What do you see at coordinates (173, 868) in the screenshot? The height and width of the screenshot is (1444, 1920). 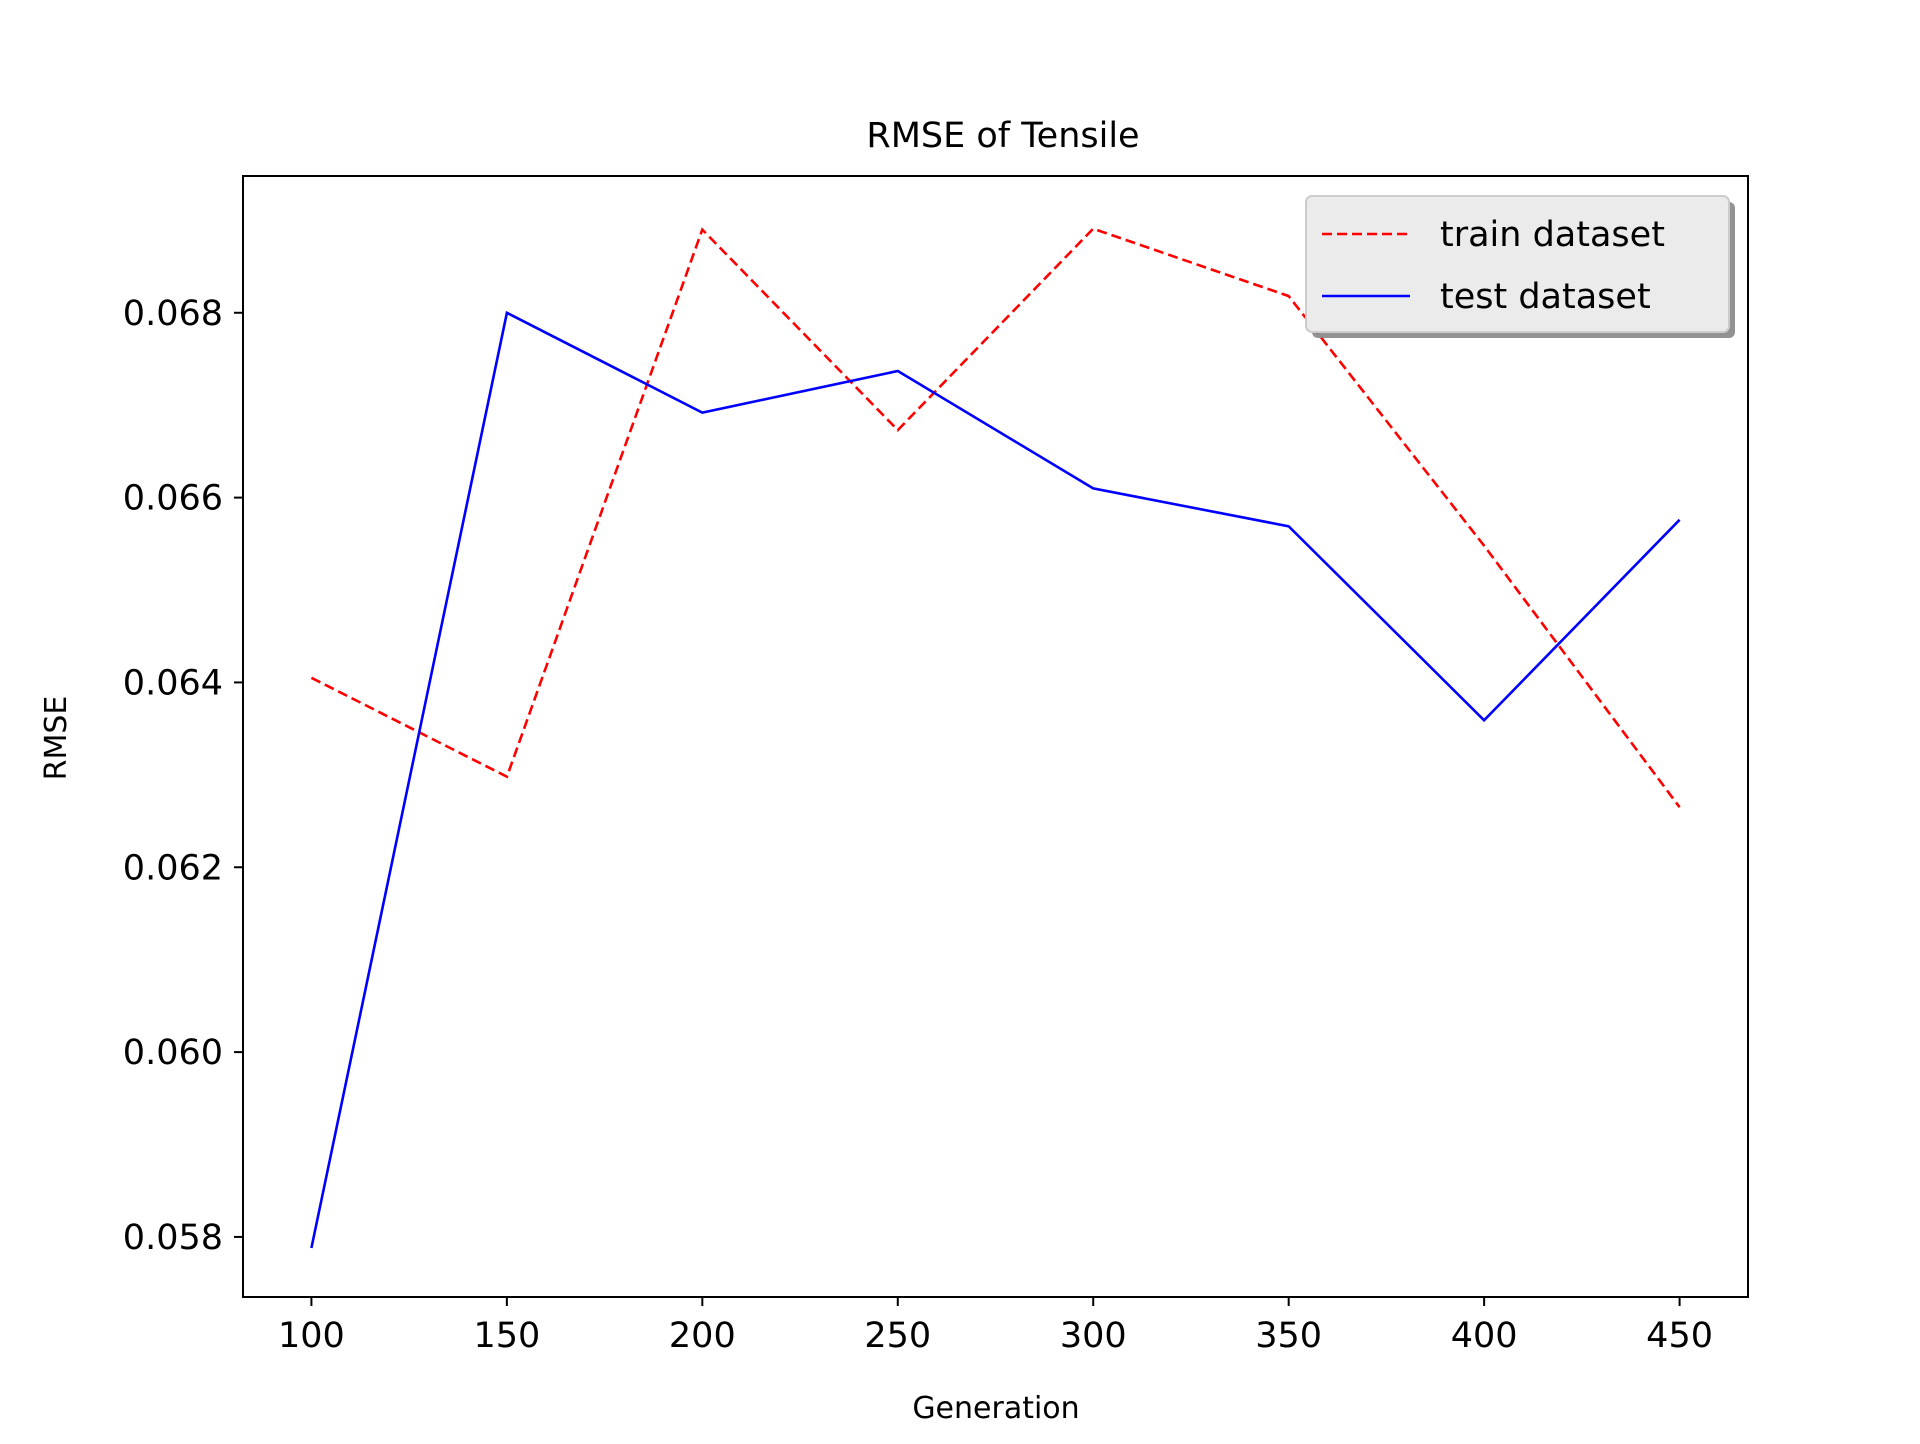 I see `y-tick-label: 0.062` at bounding box center [173, 868].